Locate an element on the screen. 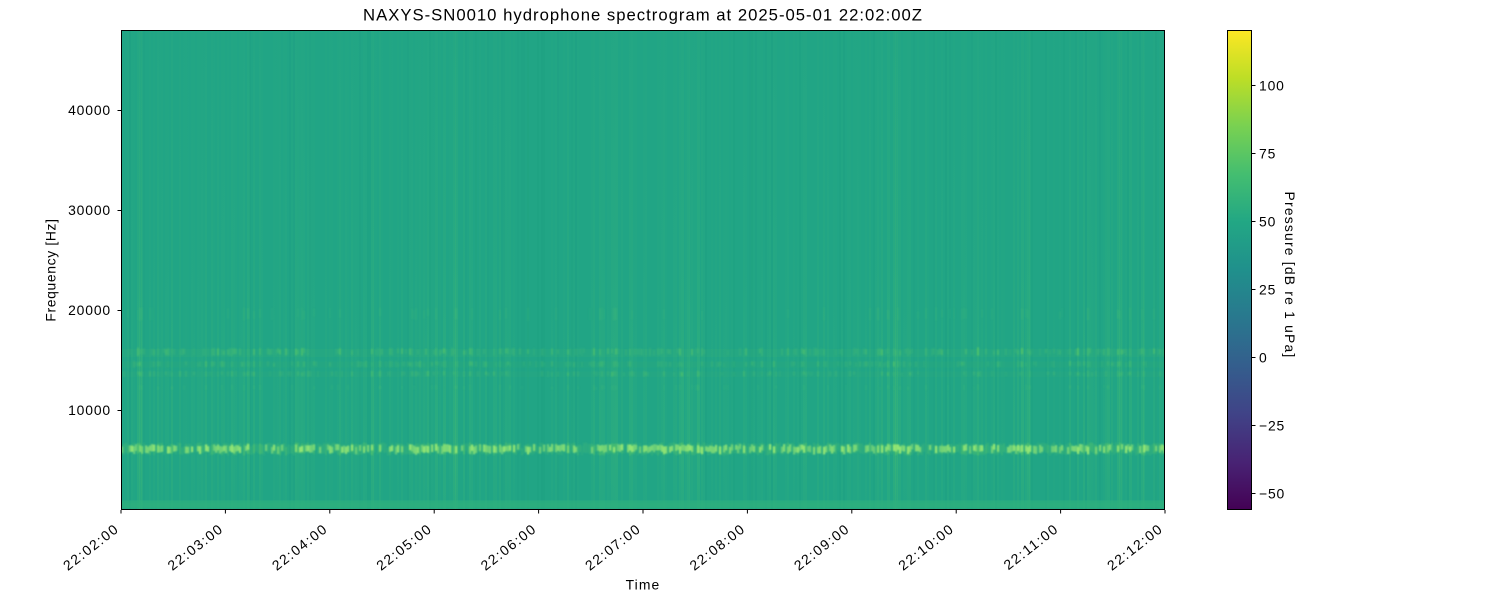 Image resolution: width=1500 pixels, height=600 pixels. svg-text: Time is located at coordinates (643, 585).